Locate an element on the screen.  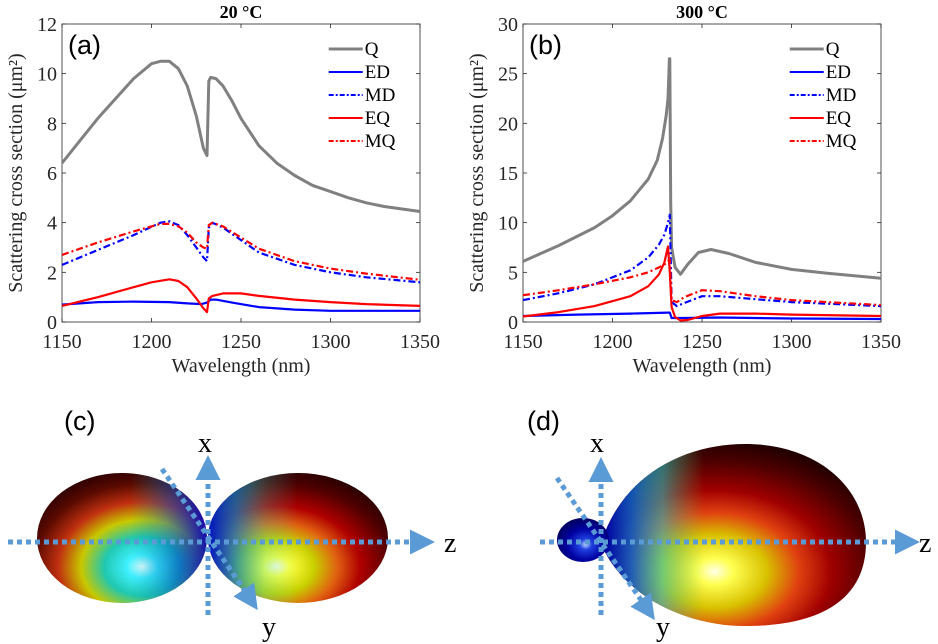
y-tick-label: 20 is located at coordinates (508, 124).